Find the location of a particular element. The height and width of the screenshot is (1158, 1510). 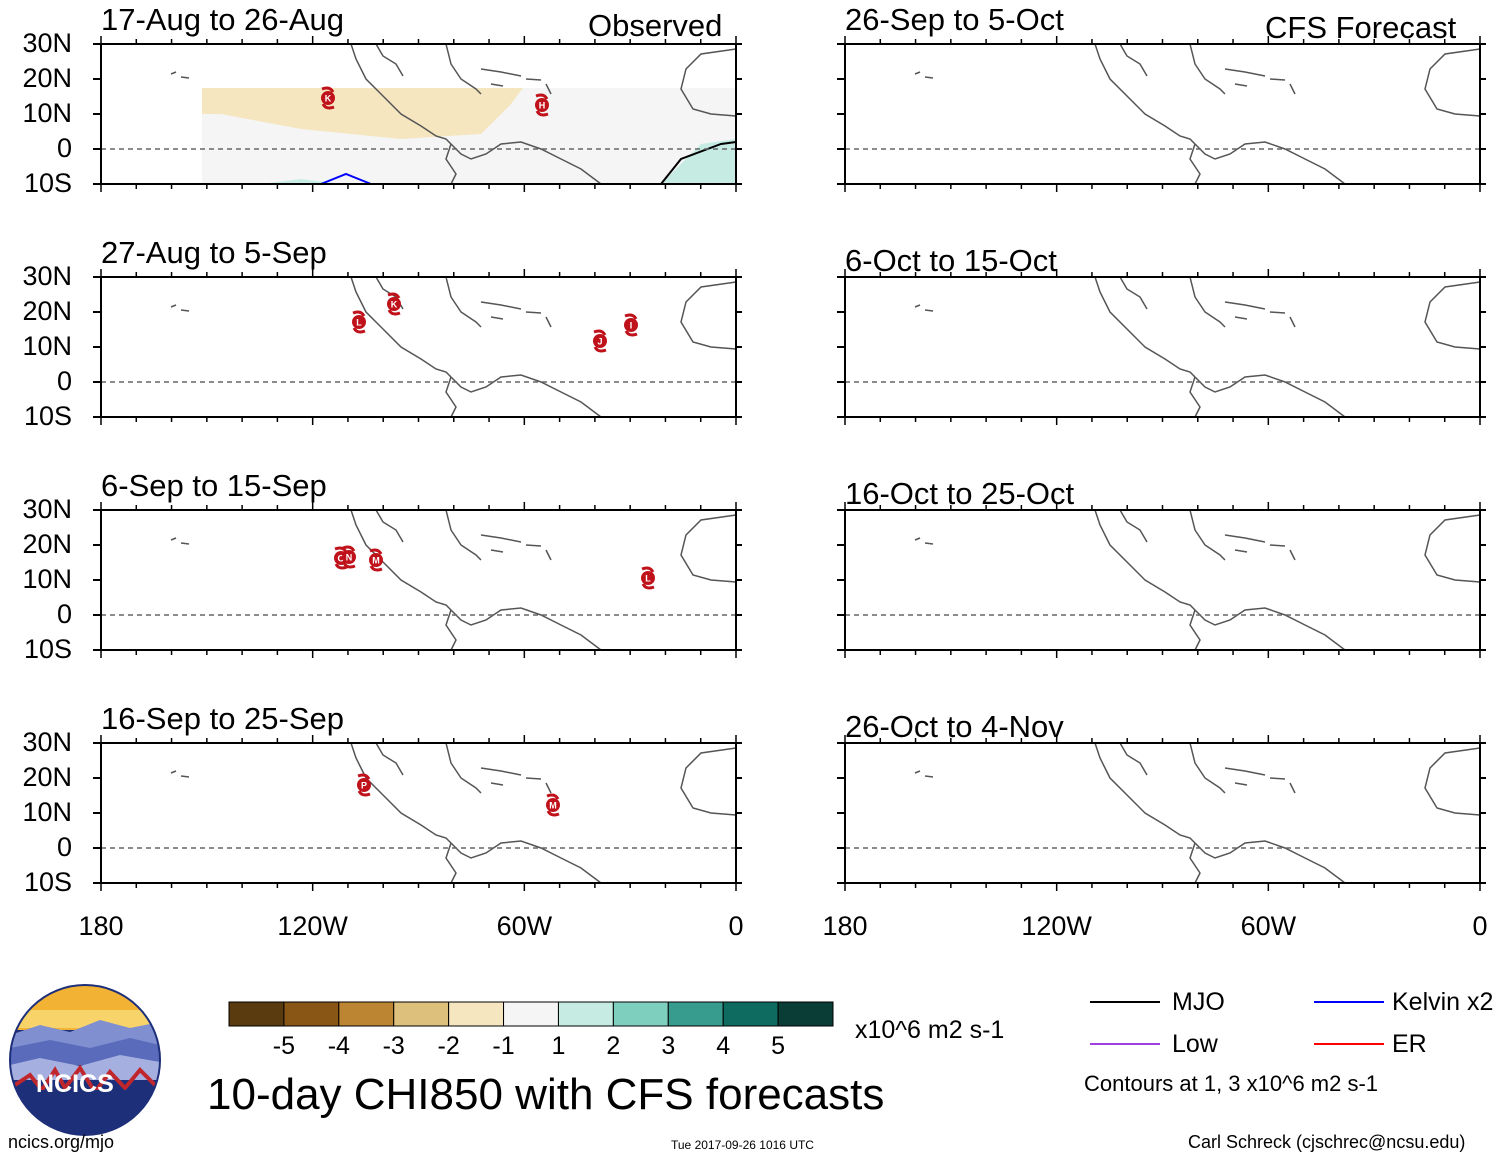

svg-text: K is located at coordinates (328, 99).